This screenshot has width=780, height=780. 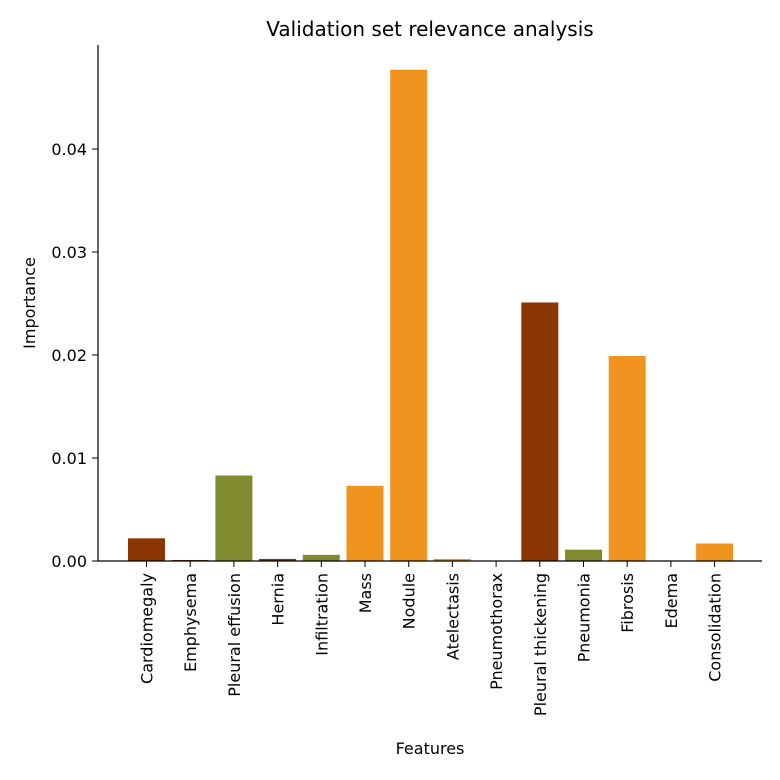 What do you see at coordinates (278, 559) in the screenshot?
I see `bar-hernia` at bounding box center [278, 559].